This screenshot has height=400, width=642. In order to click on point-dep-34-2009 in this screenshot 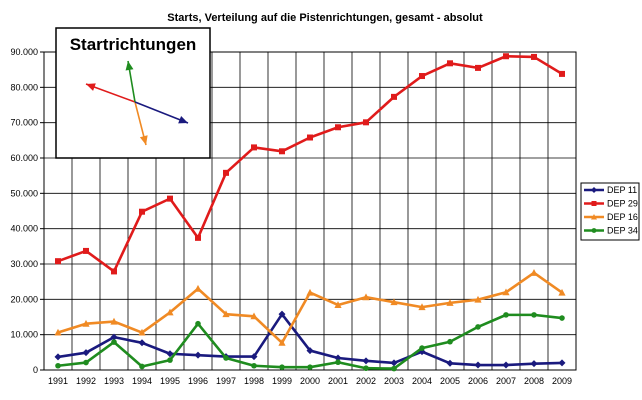, I will do `click(562, 318)`.